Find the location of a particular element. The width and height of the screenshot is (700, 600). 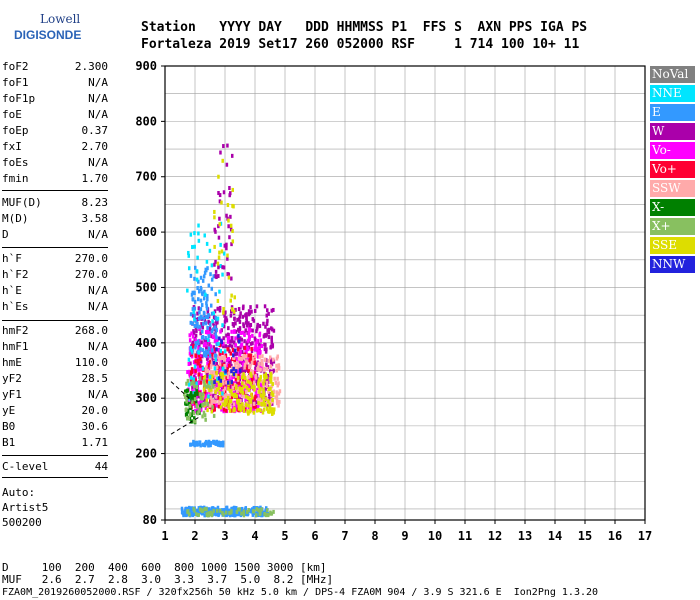

x-tick-label: 13 is located at coordinates (525, 536).